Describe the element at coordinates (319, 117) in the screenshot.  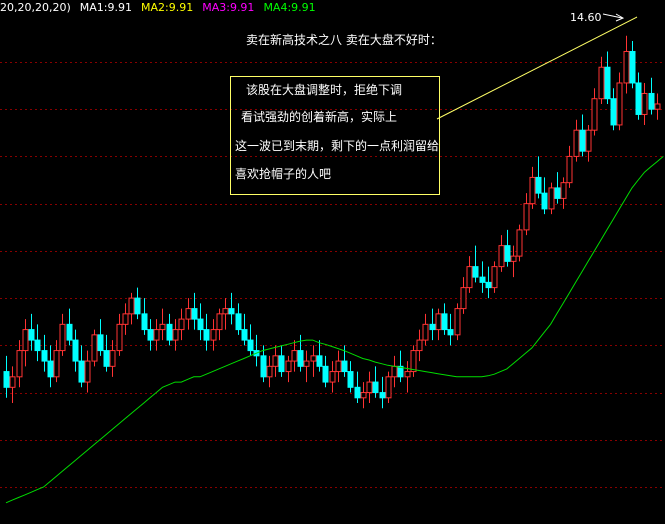
I see `note-line-2: 看试强劲的创着新高，实际上` at that location.